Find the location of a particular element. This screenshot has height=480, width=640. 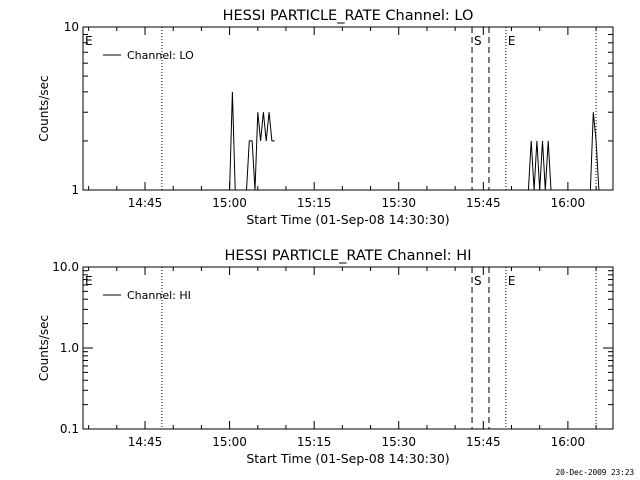

y-tick-label: 10.0 is located at coordinates (65, 267).